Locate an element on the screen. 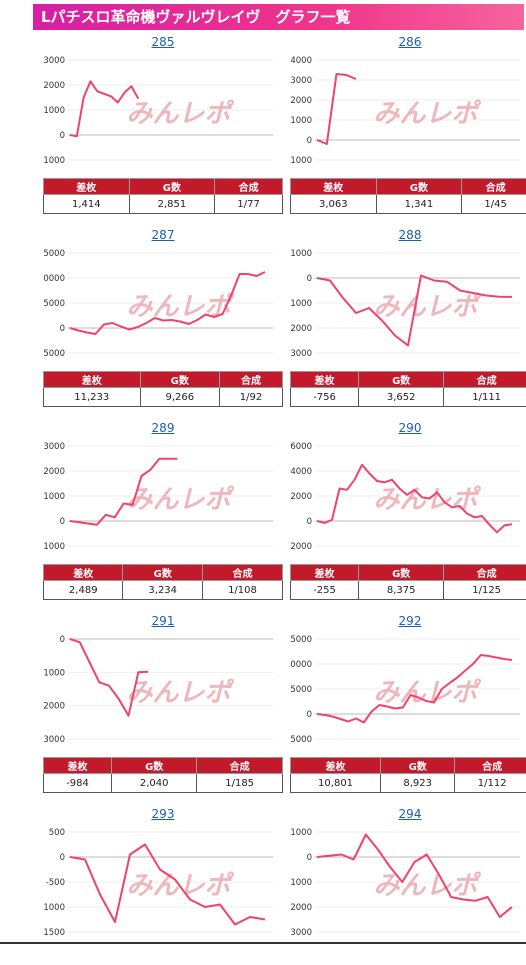 The width and height of the screenshot is (526, 965). ratio-value: 1/108 is located at coordinates (242, 590).